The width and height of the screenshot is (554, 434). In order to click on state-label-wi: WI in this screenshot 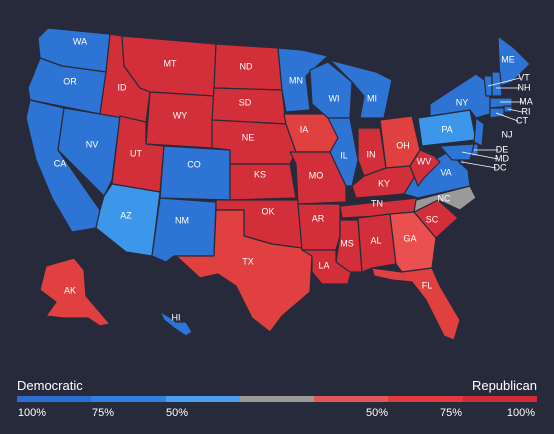, I will do `click(334, 98)`.